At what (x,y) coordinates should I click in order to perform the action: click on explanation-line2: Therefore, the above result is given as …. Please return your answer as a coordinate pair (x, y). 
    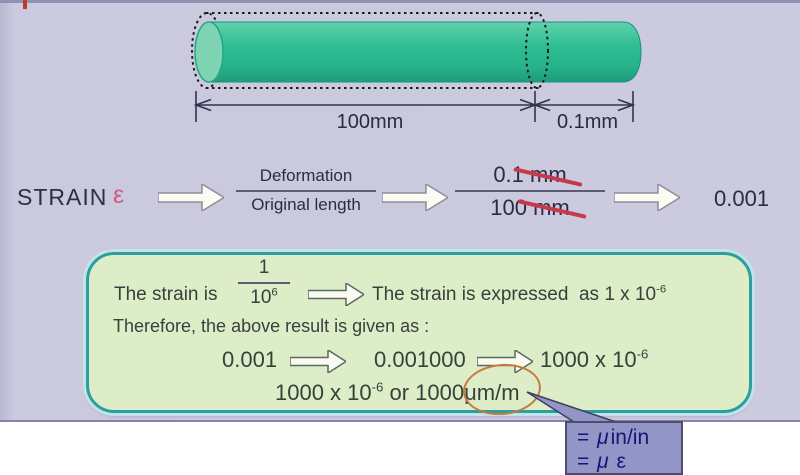
    Looking at the image, I should click on (271, 326).